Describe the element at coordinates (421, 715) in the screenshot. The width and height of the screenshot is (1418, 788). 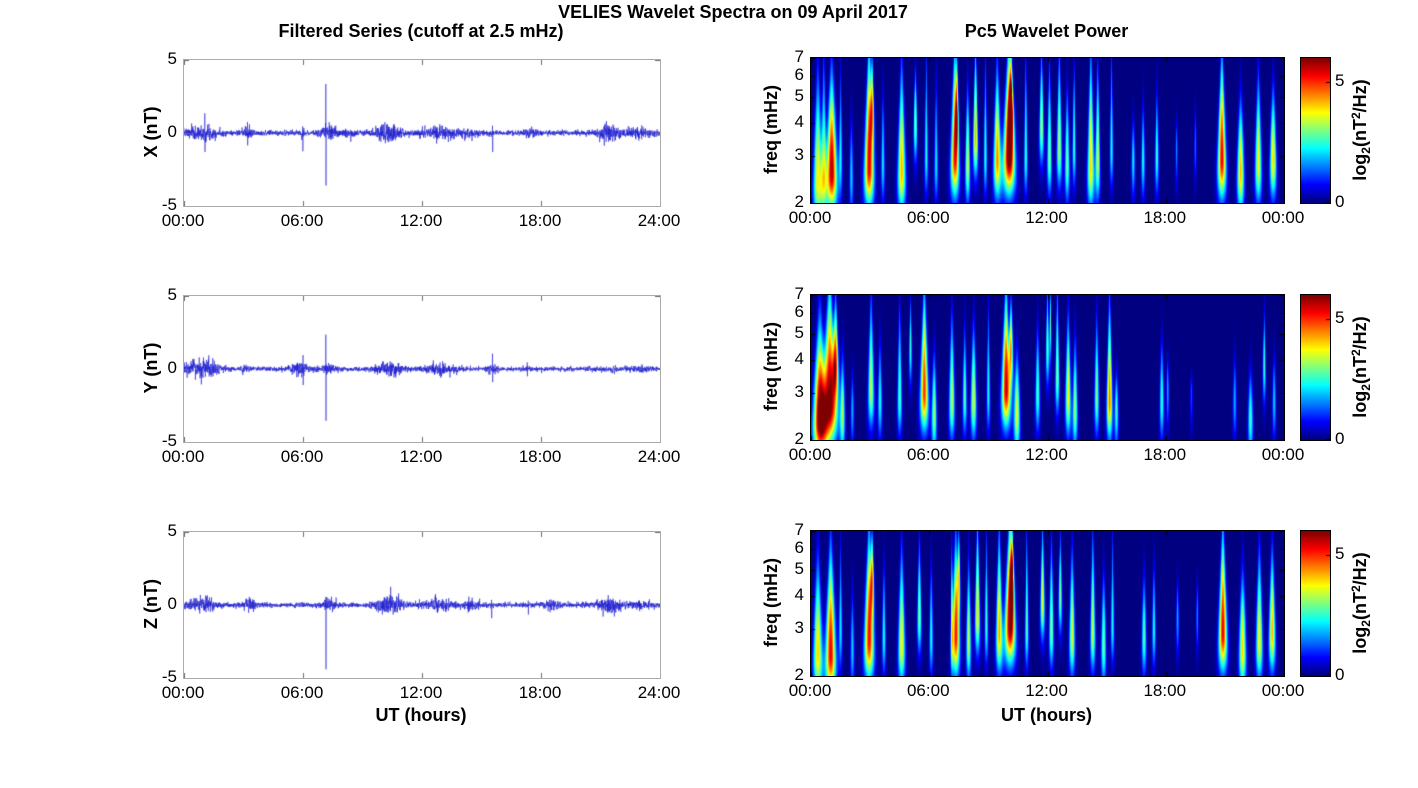
I see `x-axis-label-left: UT (hours)` at that location.